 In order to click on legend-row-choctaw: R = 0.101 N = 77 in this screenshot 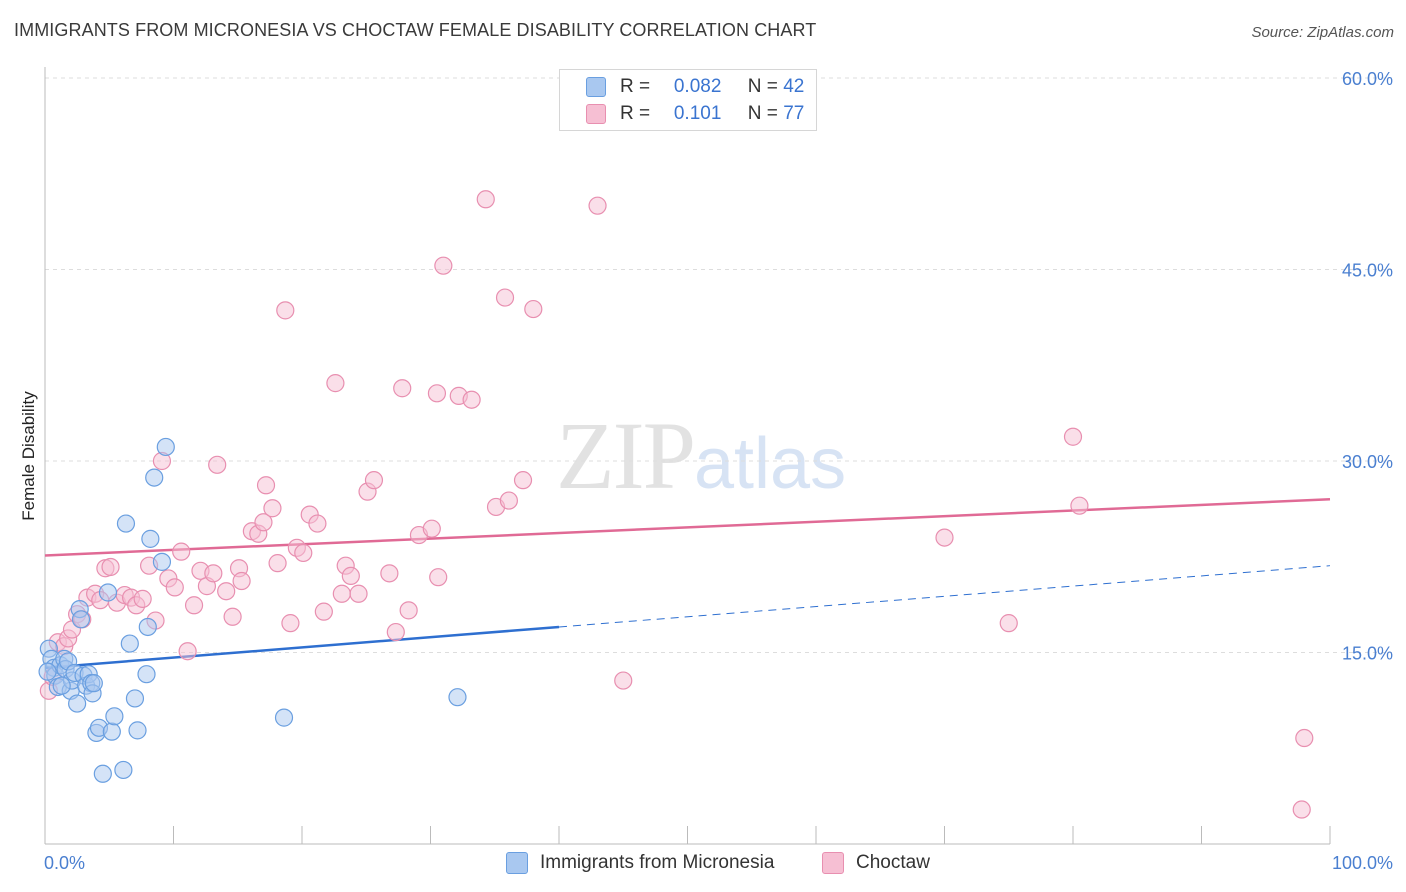, I will do `click(695, 114)`.